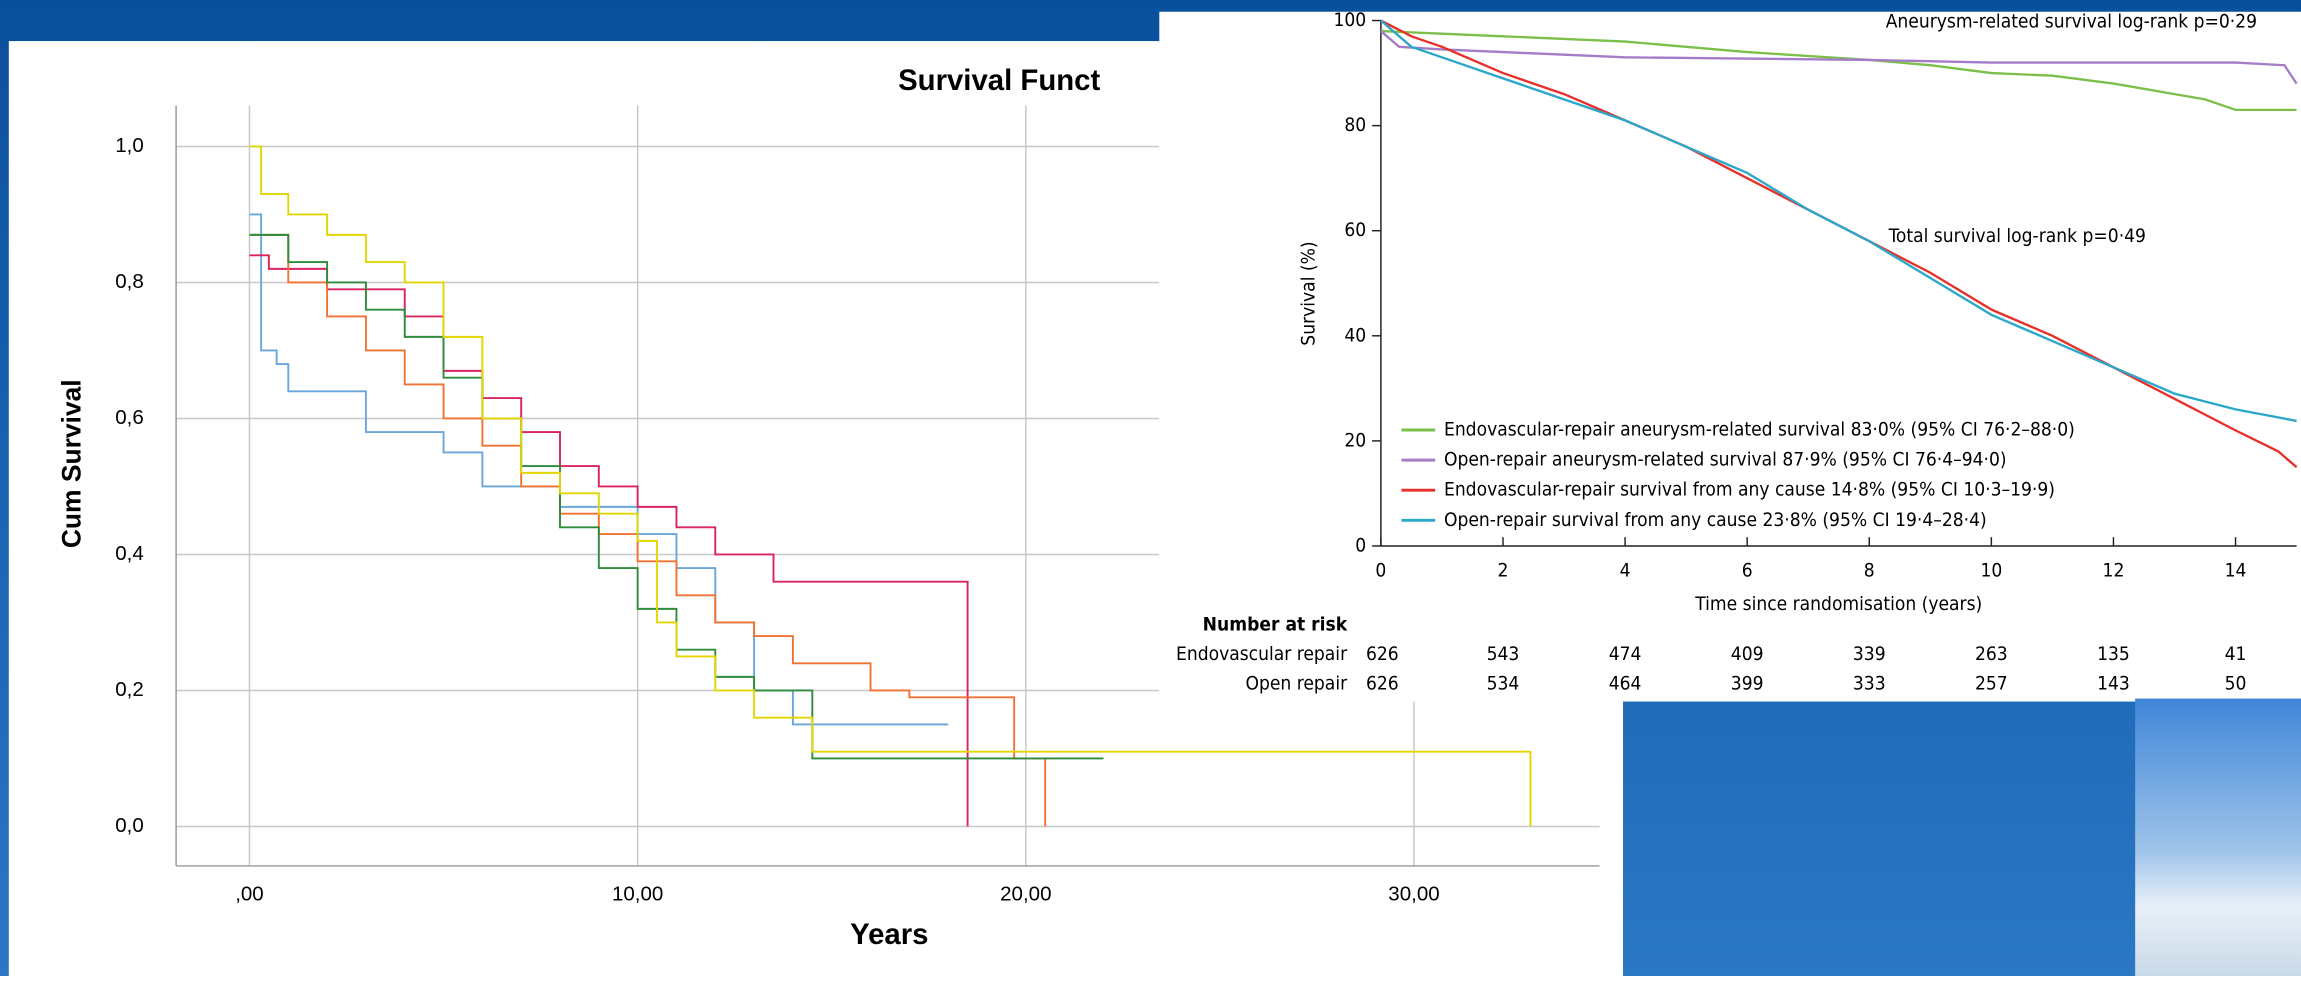 The image size is (2301, 981). I want to click on risk-count: 50, so click(2236, 683).